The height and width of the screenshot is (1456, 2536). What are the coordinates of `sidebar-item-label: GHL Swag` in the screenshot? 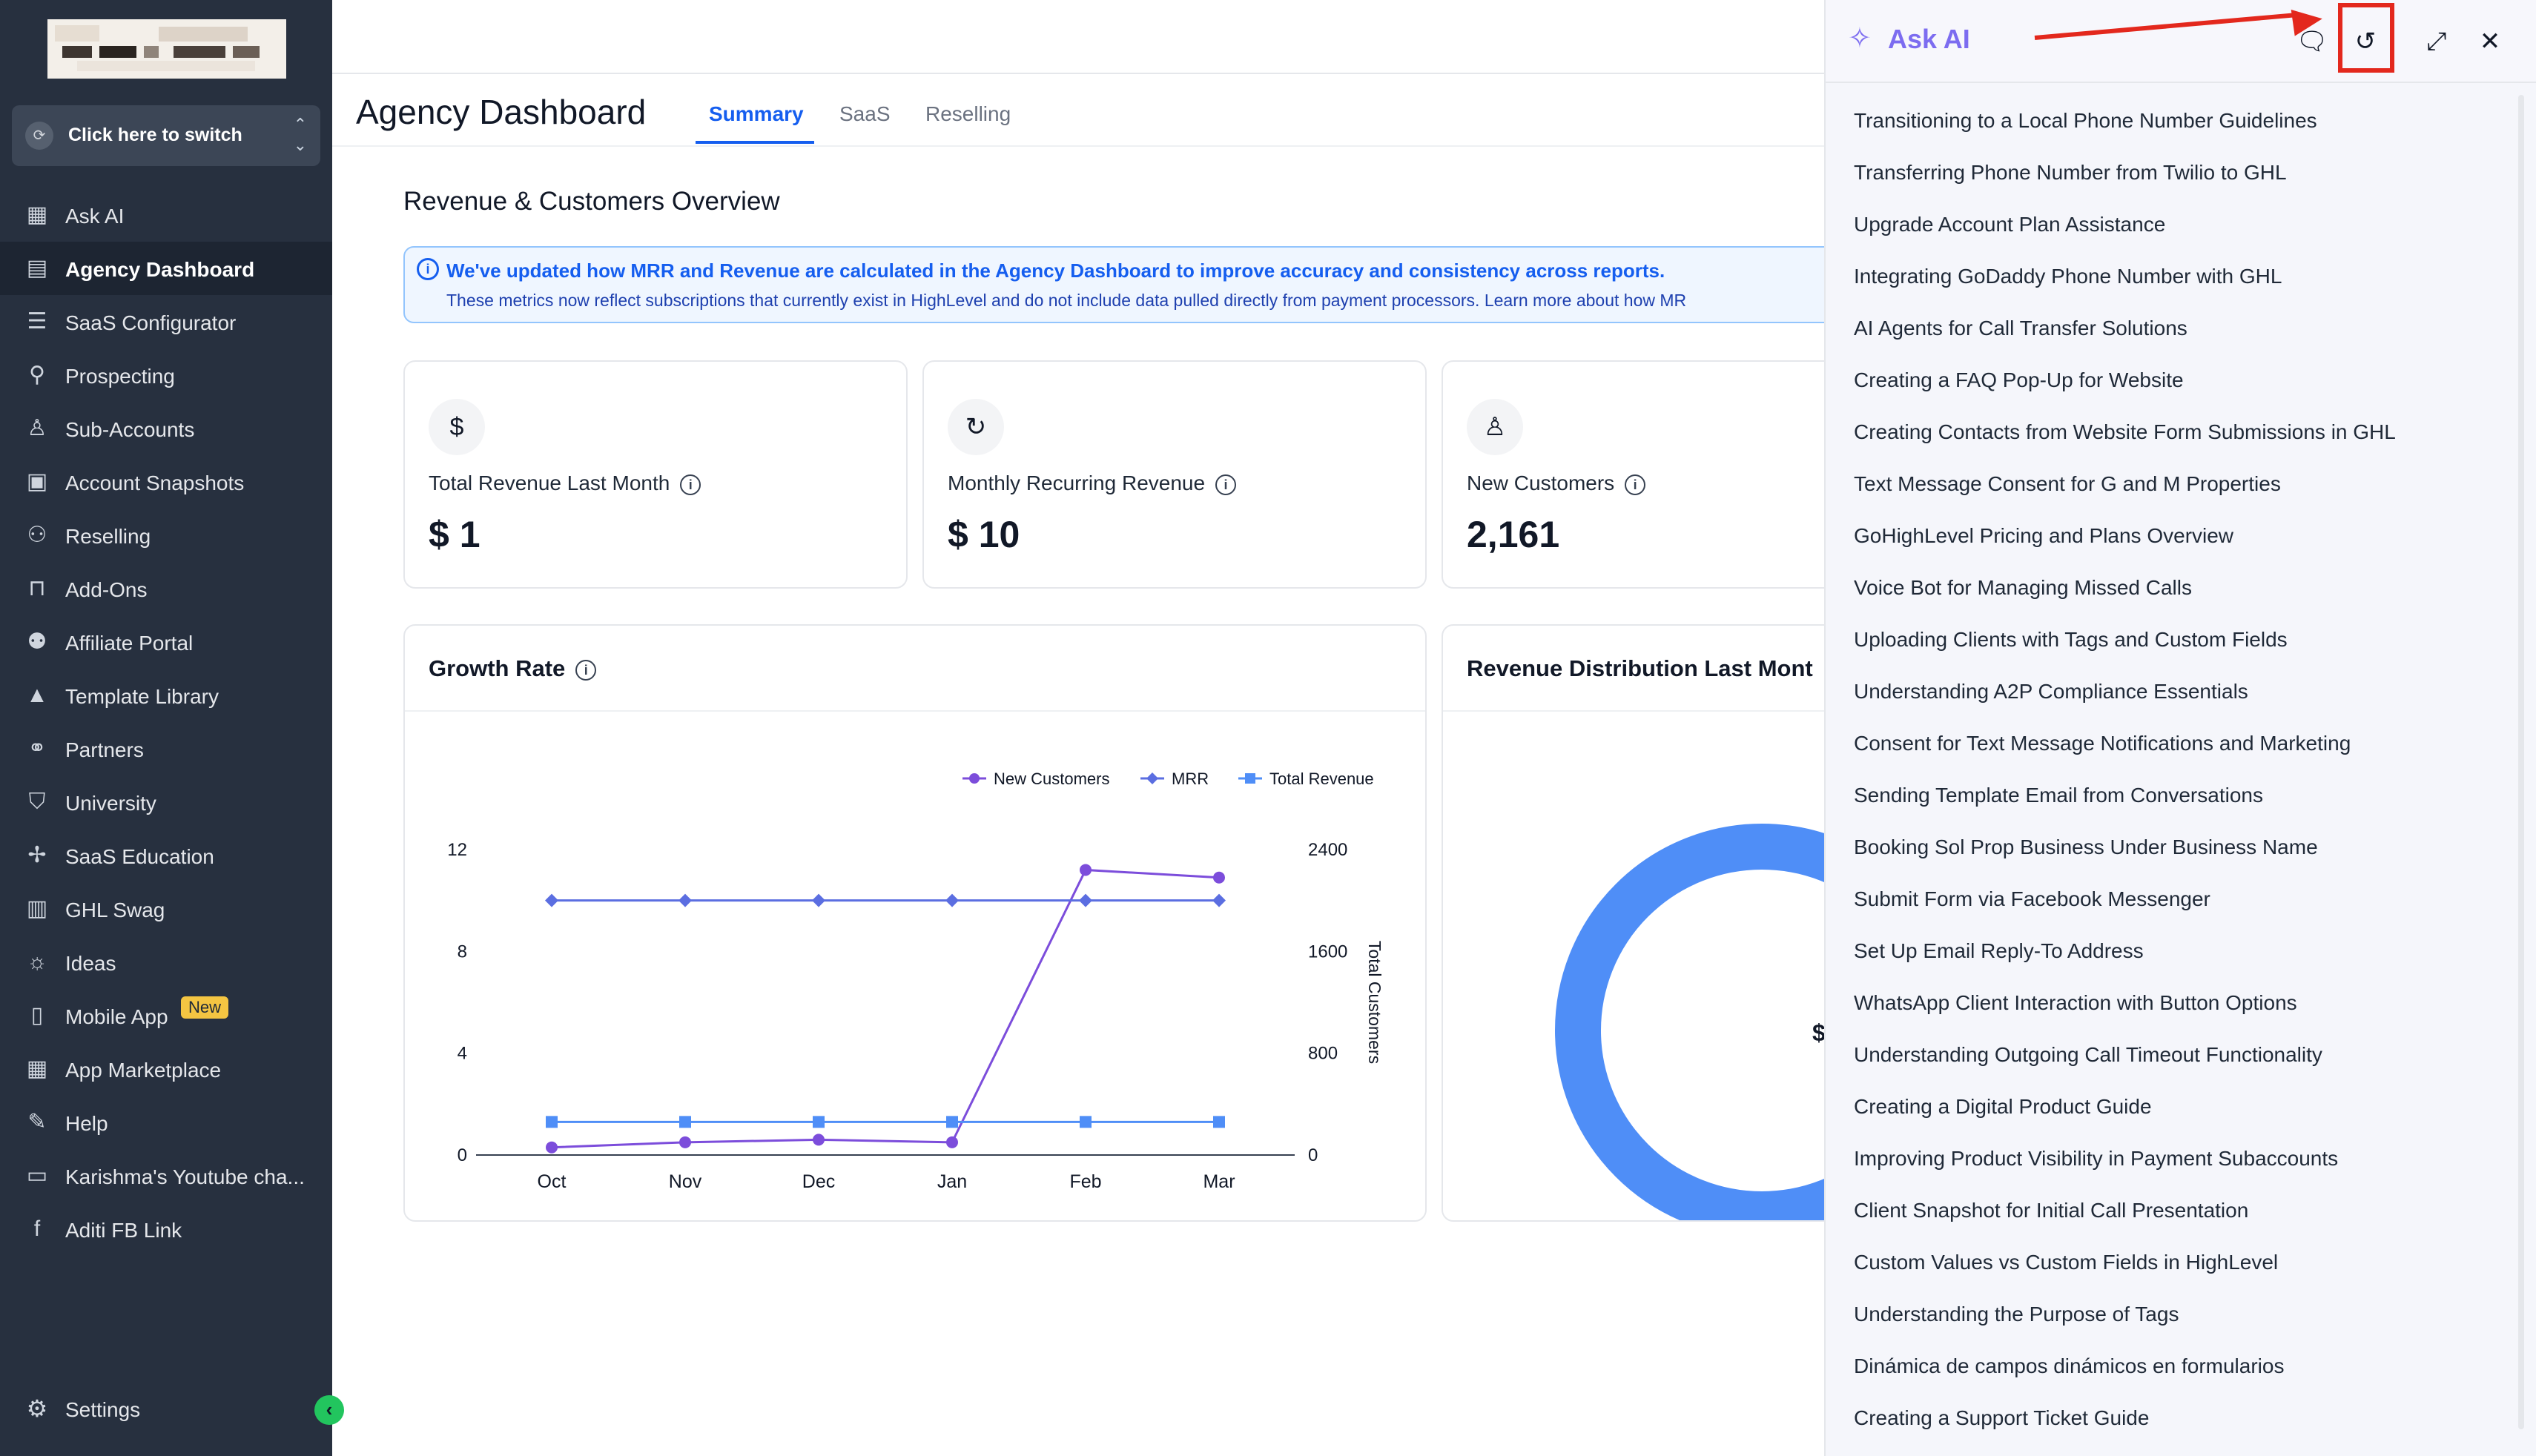 It's located at (115, 910).